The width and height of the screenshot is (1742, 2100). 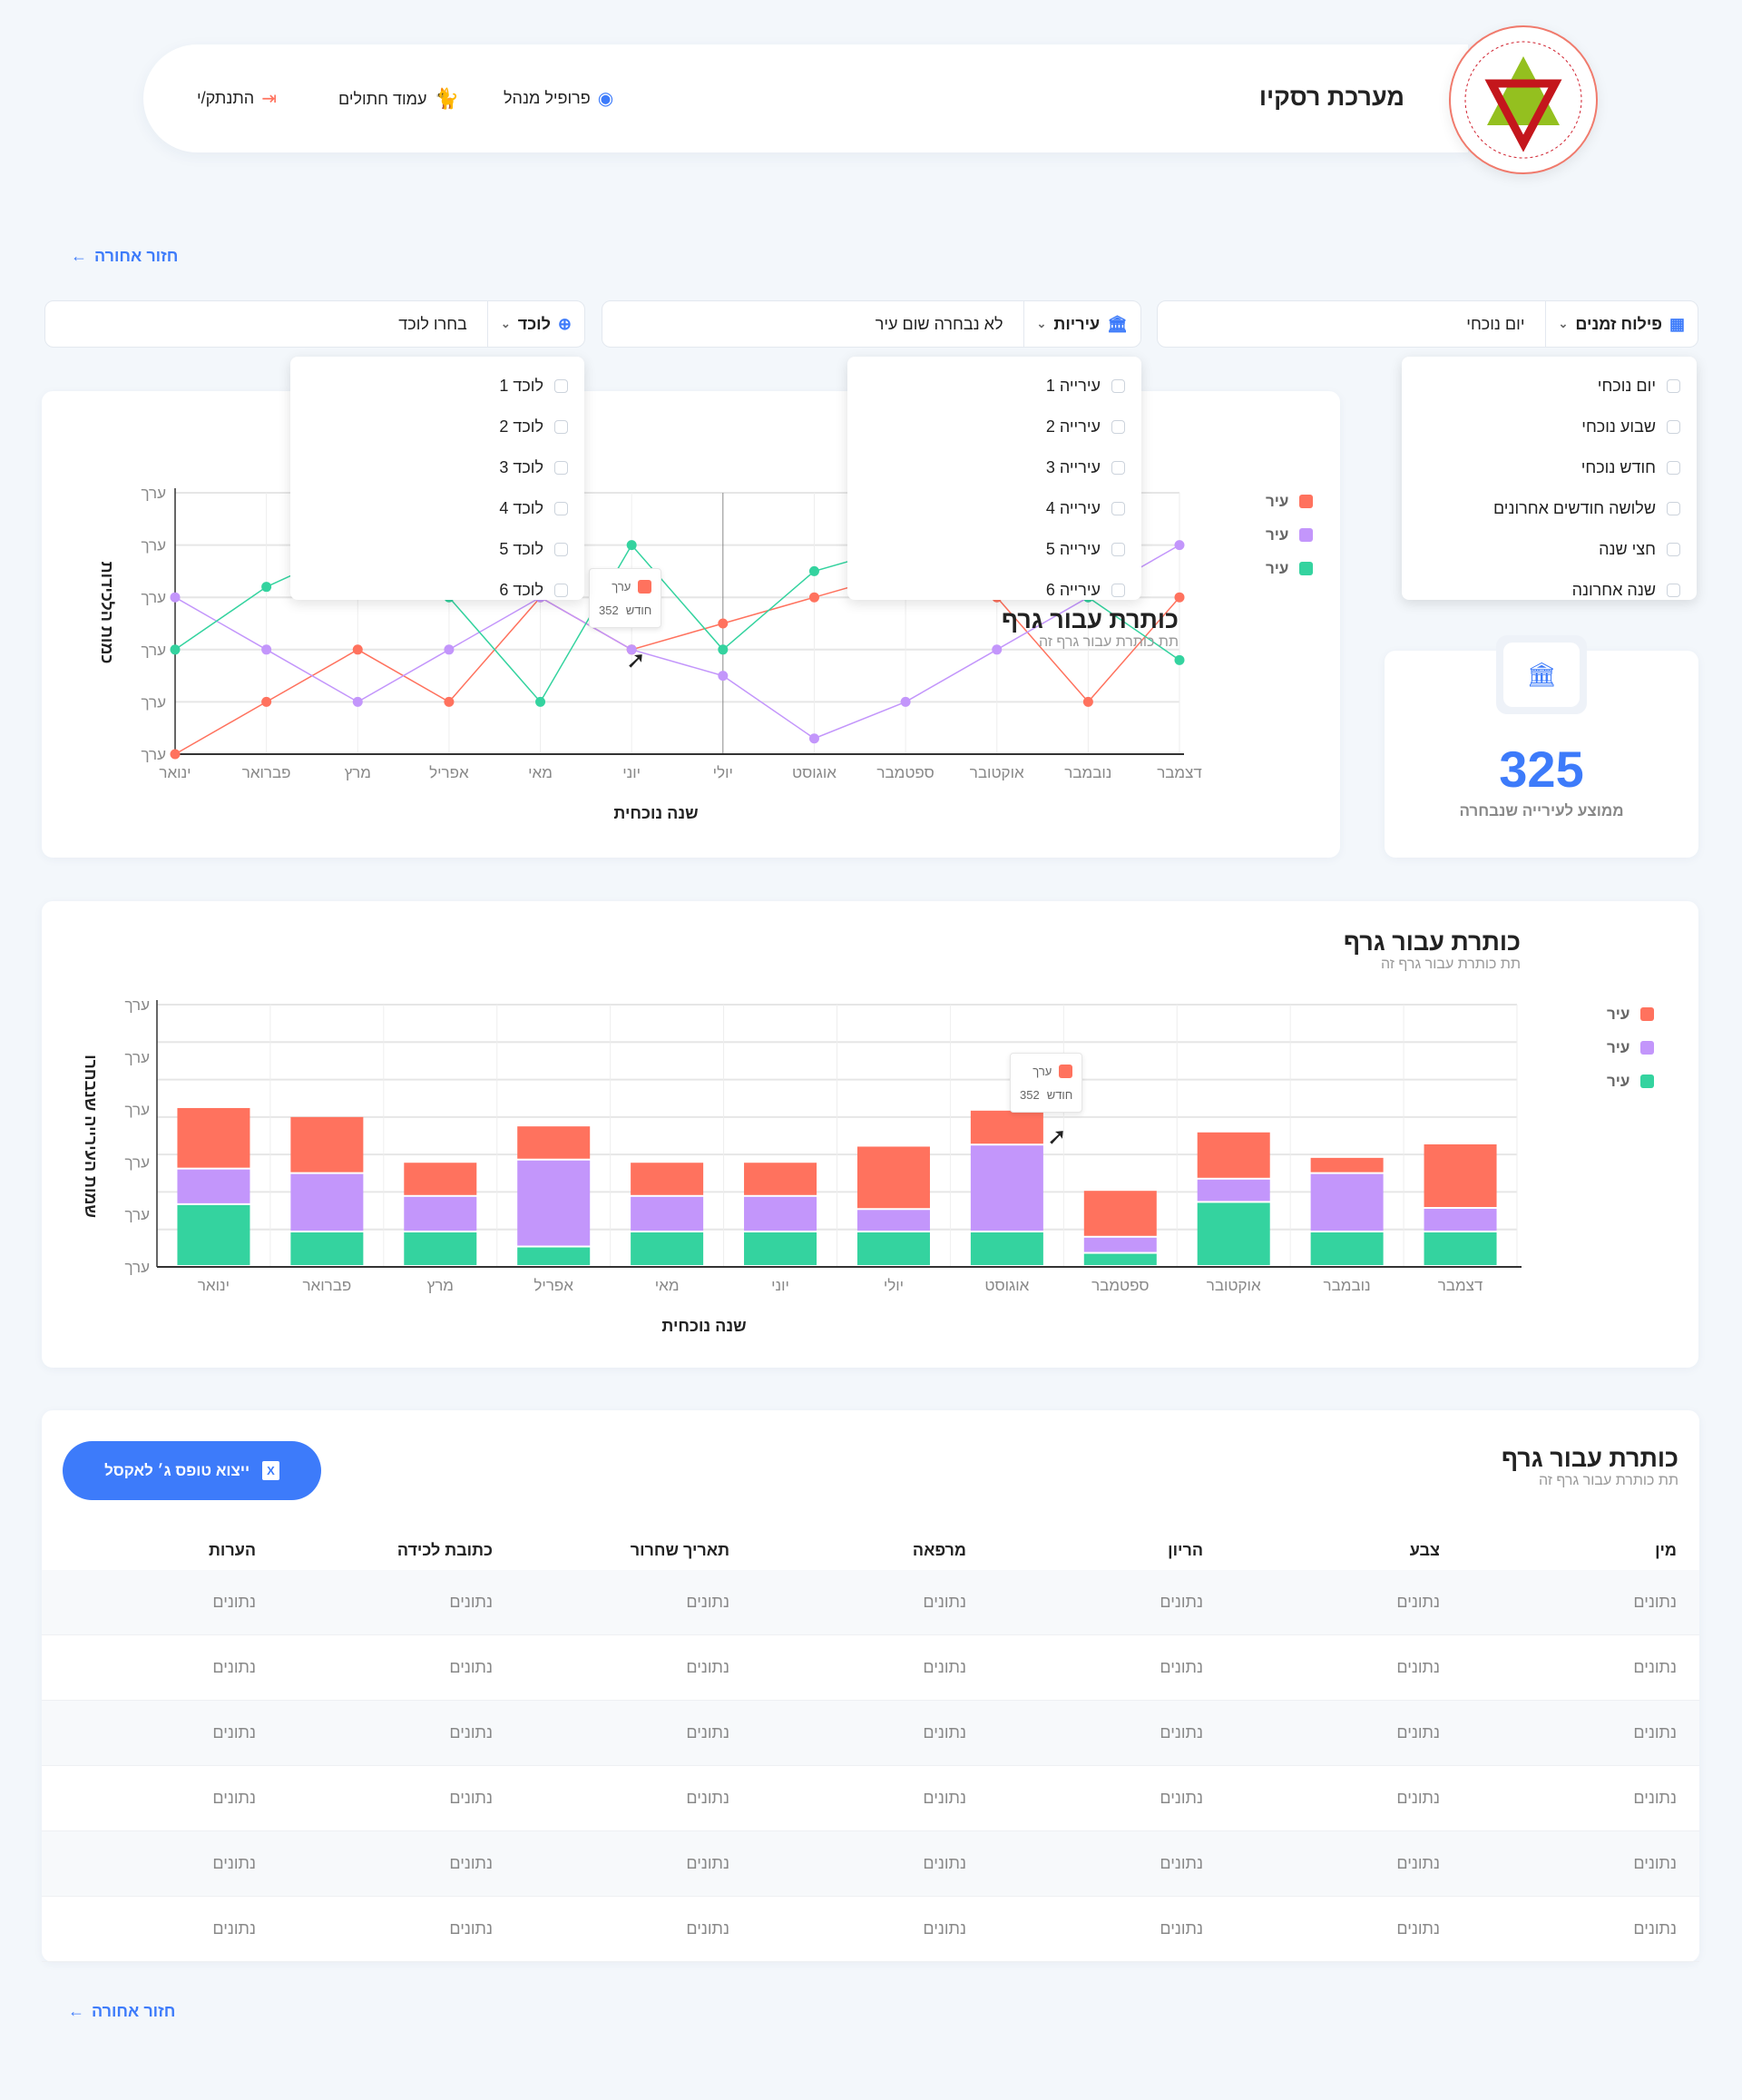 I want to click on column-header: כתובת לכידה, so click(x=444, y=1549).